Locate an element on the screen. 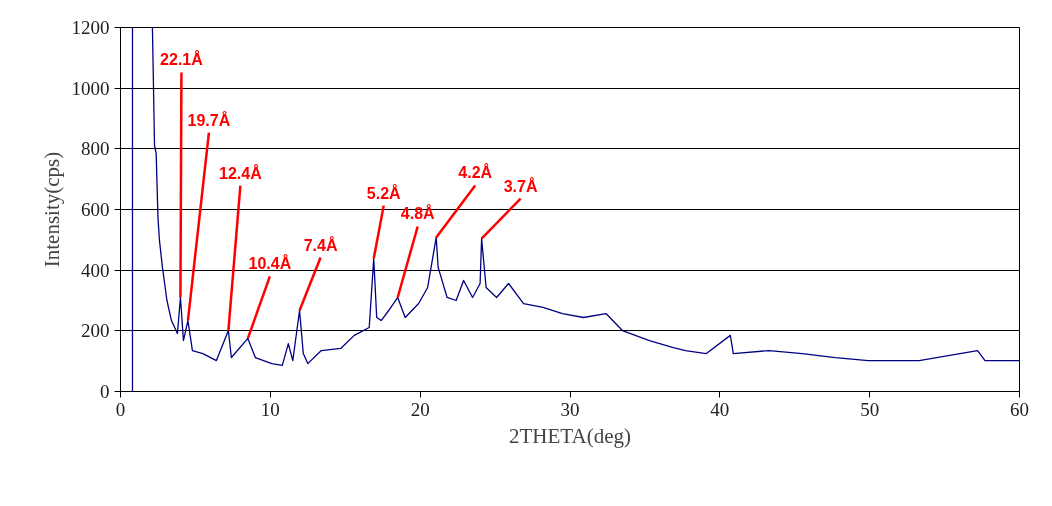 The width and height of the screenshot is (1052, 506). y-tick-label: 800 is located at coordinates (95, 149).